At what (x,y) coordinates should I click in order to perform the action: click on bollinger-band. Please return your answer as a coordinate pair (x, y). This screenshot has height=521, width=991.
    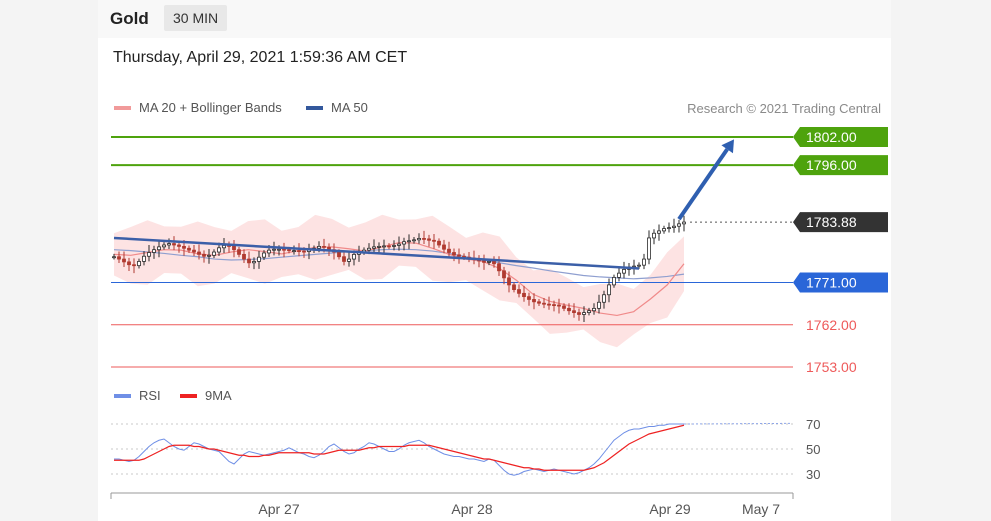
    Looking at the image, I should click on (399, 281).